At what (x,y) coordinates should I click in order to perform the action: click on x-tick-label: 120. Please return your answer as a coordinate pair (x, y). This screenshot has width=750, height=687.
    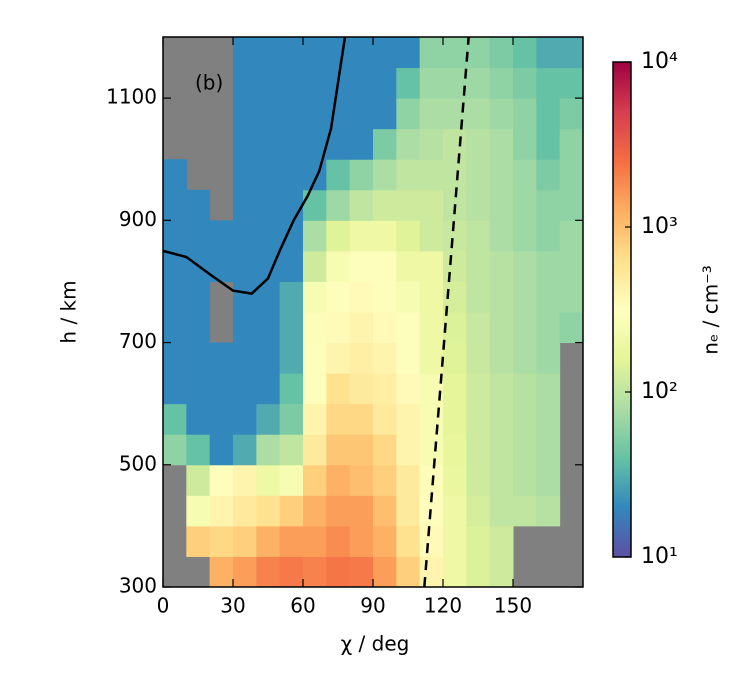
    Looking at the image, I should click on (443, 606).